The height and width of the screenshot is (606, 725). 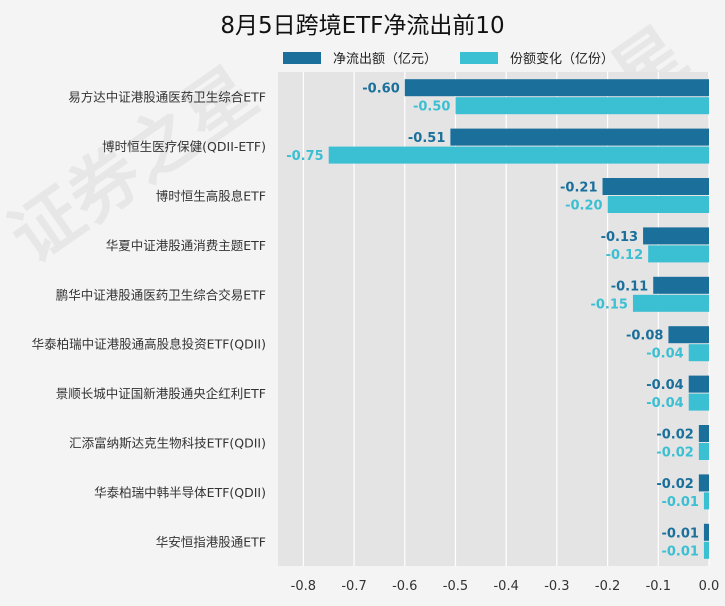 I want to click on category-label: 景顺长城中证国新港股通央企红利ETF, so click(x=161, y=393).